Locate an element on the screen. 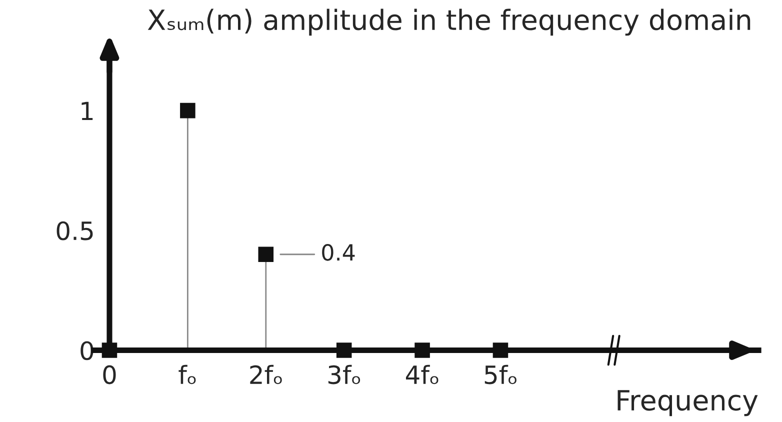 The image size is (782, 422). x-tick-label: fₒ is located at coordinates (187, 374).